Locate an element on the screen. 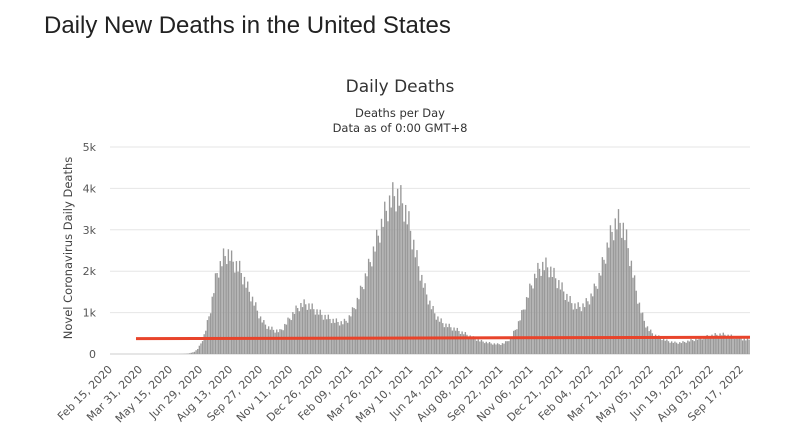  average-line is located at coordinates (443, 338).